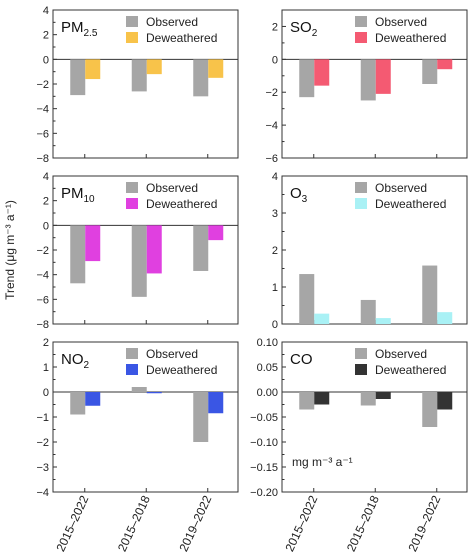 The image size is (474, 552). I want to click on y-tick-label: −8, so click(42, 325).